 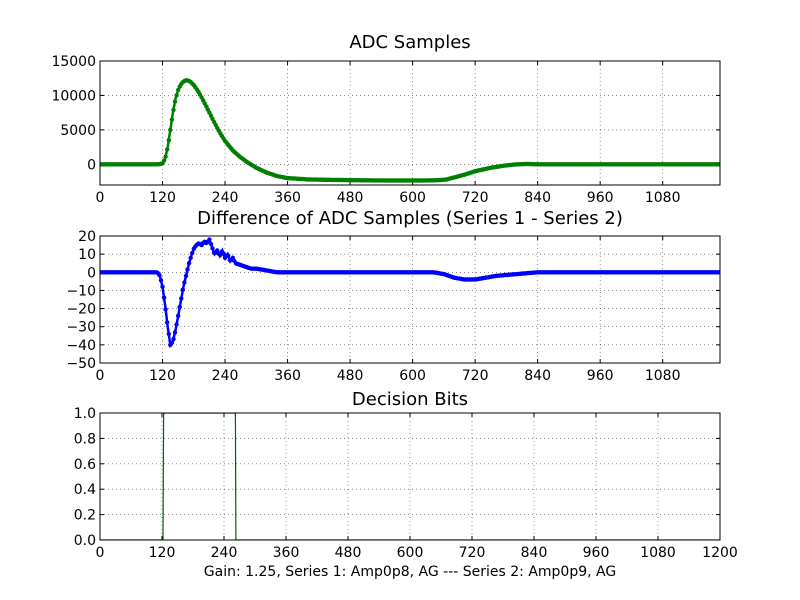 I want to click on diff-xtick-label: 360, so click(x=287, y=376).